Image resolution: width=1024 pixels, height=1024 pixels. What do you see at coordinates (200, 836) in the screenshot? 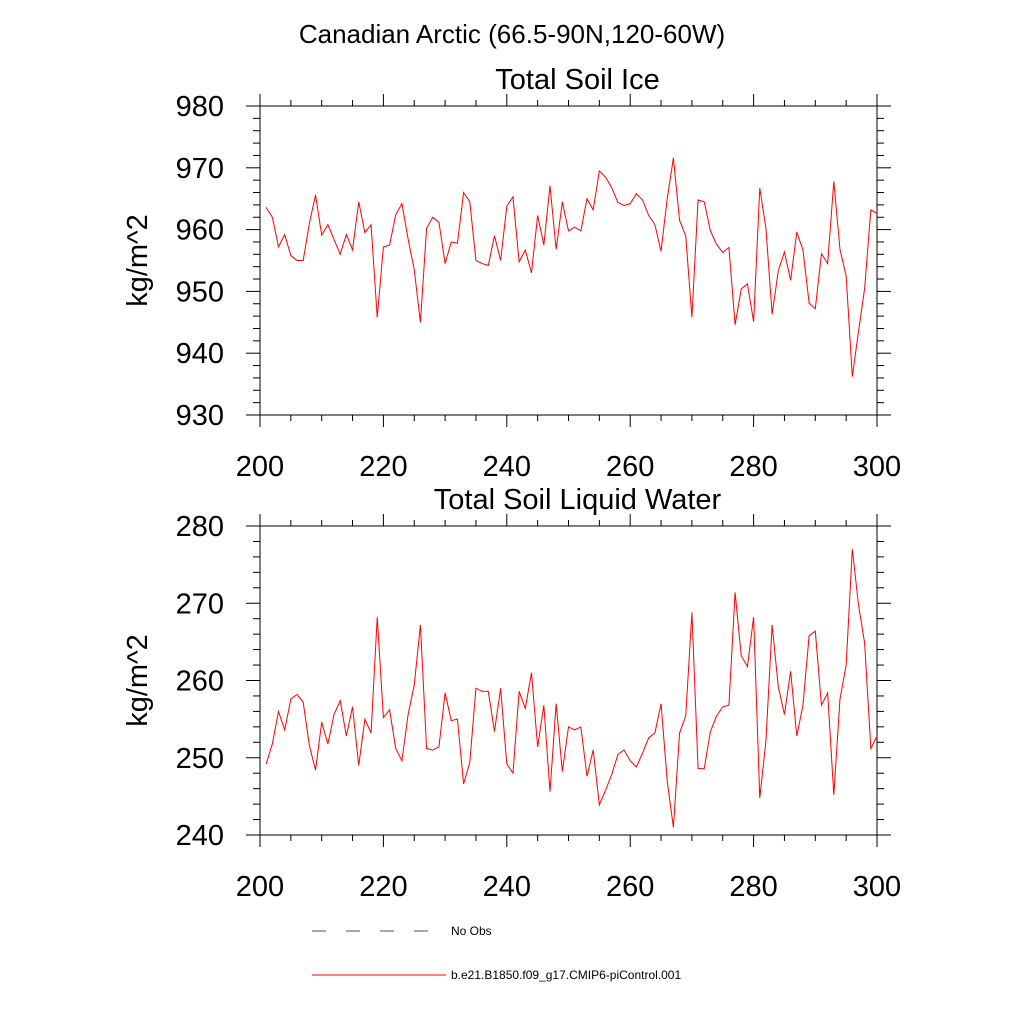
I see `y-tick-label: 240` at bounding box center [200, 836].